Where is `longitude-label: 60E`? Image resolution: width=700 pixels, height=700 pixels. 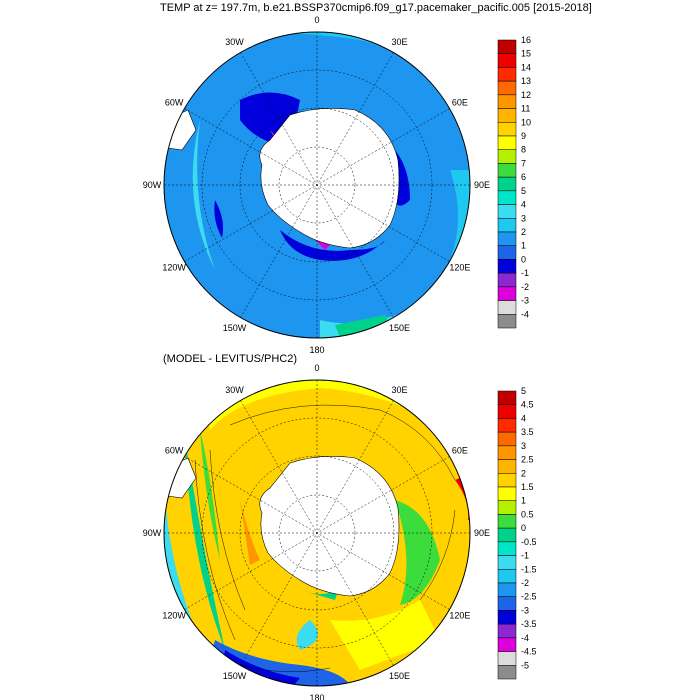
longitude-label: 60E is located at coordinates (460, 451).